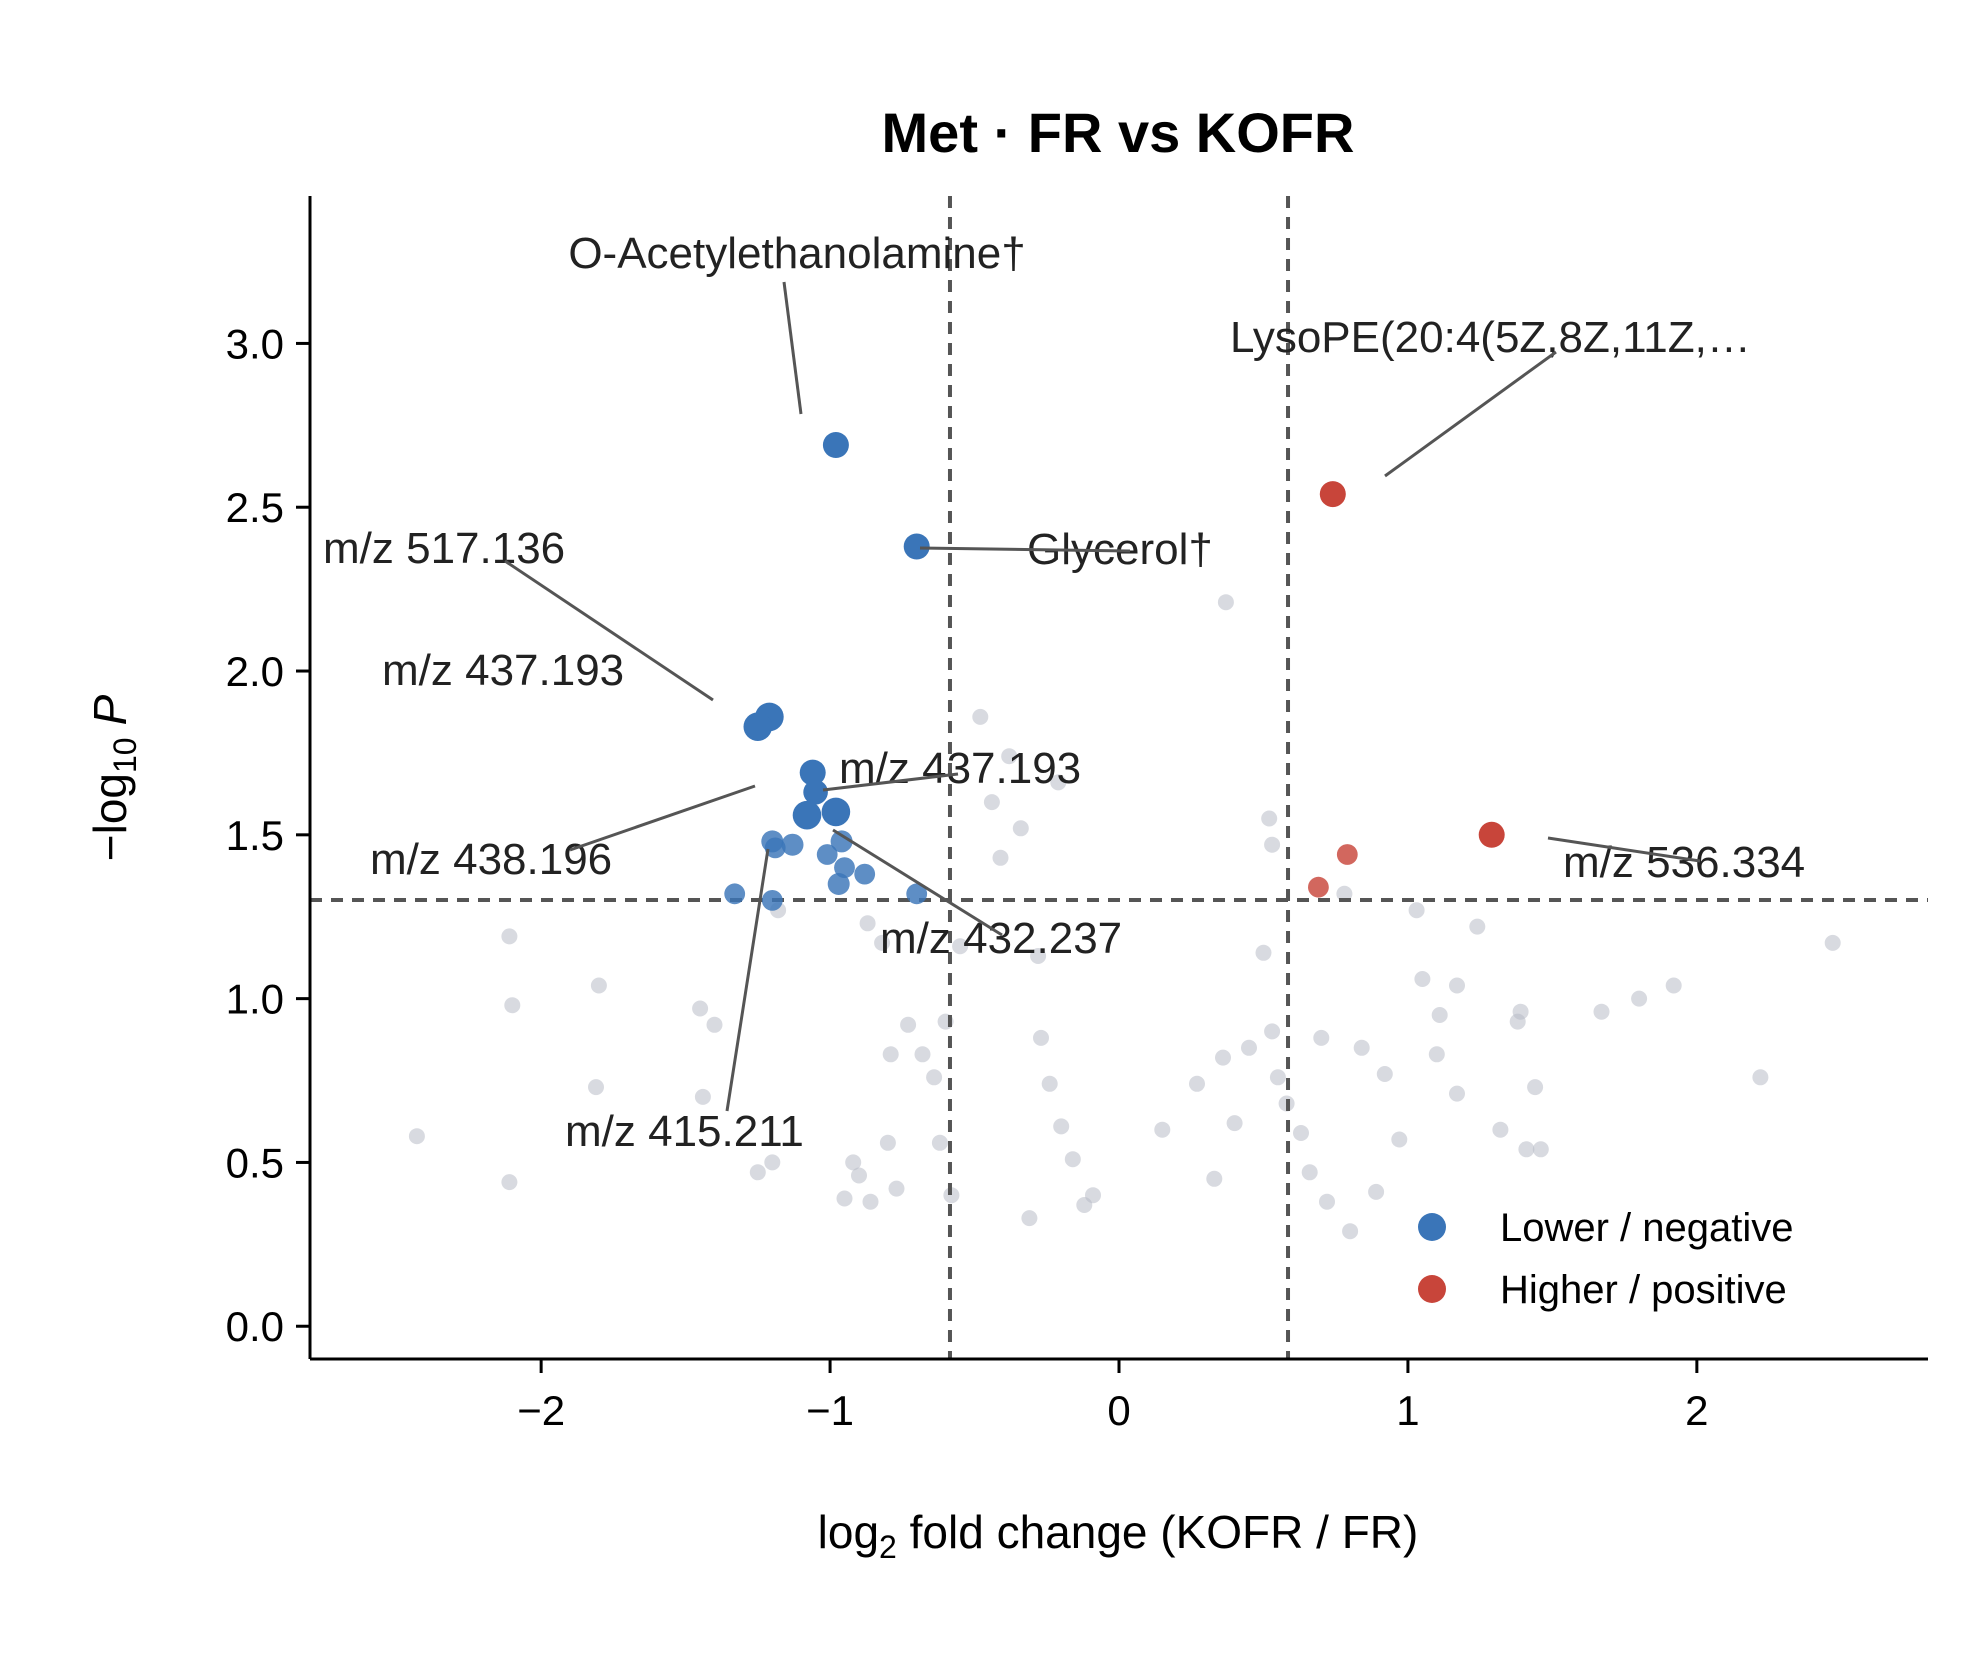 Image resolution: width=1984 pixels, height=1658 pixels. What do you see at coordinates (796, 253) in the screenshot?
I see `annotation-label: O-Acetylethanolamine†` at bounding box center [796, 253].